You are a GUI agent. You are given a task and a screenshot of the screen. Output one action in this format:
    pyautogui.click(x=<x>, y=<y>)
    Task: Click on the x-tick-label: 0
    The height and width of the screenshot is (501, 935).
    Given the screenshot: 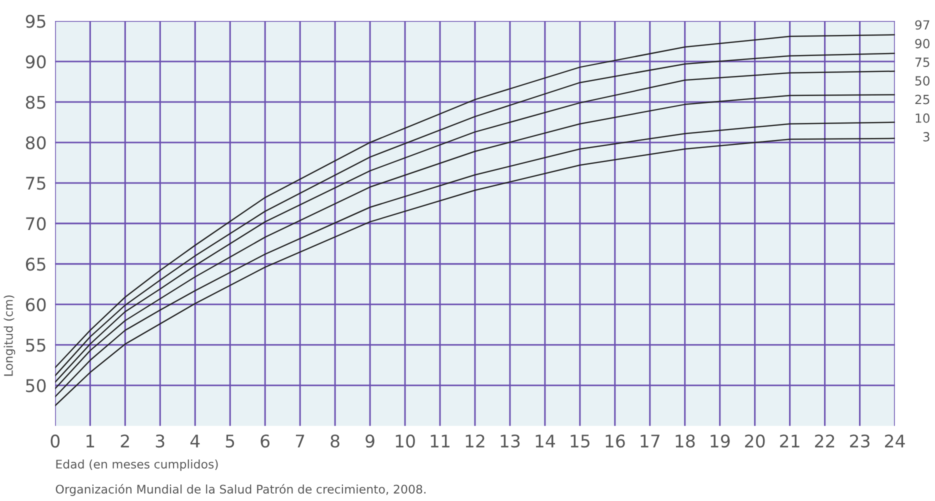 What is the action you would take?
    pyautogui.click(x=55, y=441)
    